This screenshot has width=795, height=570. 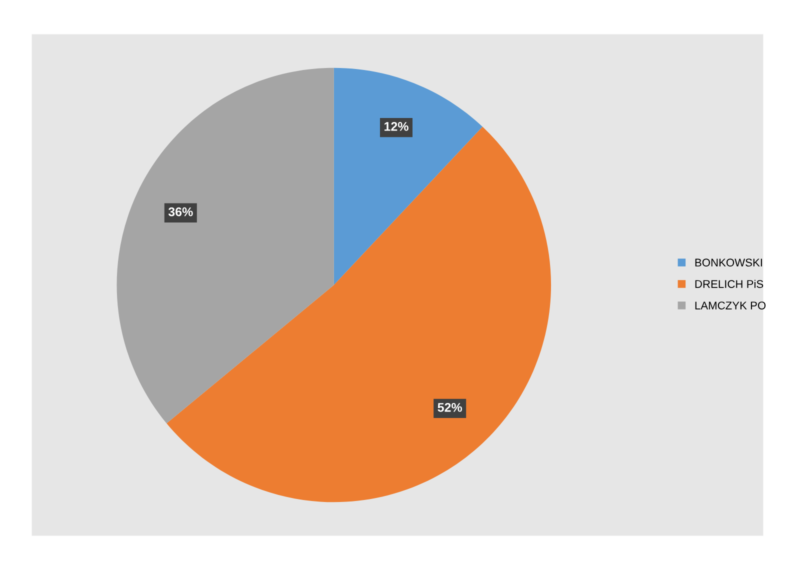 I want to click on legend-label: LAMCZYK PO, so click(x=730, y=306).